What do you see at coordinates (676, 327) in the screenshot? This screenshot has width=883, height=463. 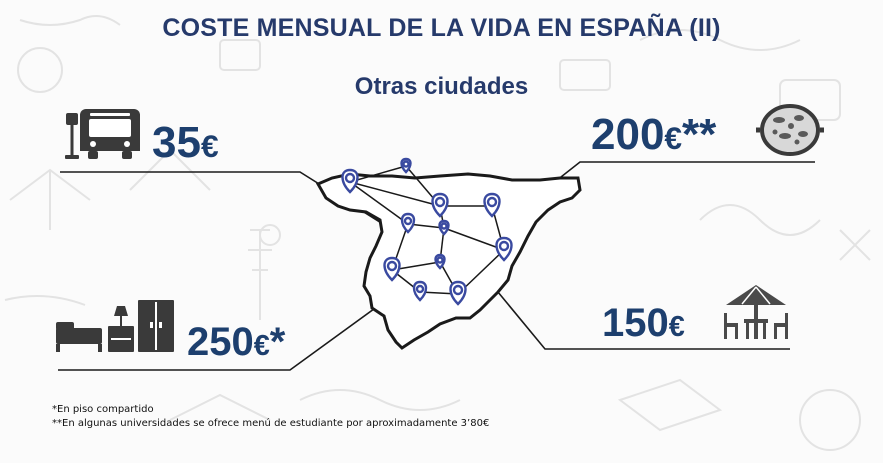 I see `leisure-cost-symbol: €` at bounding box center [676, 327].